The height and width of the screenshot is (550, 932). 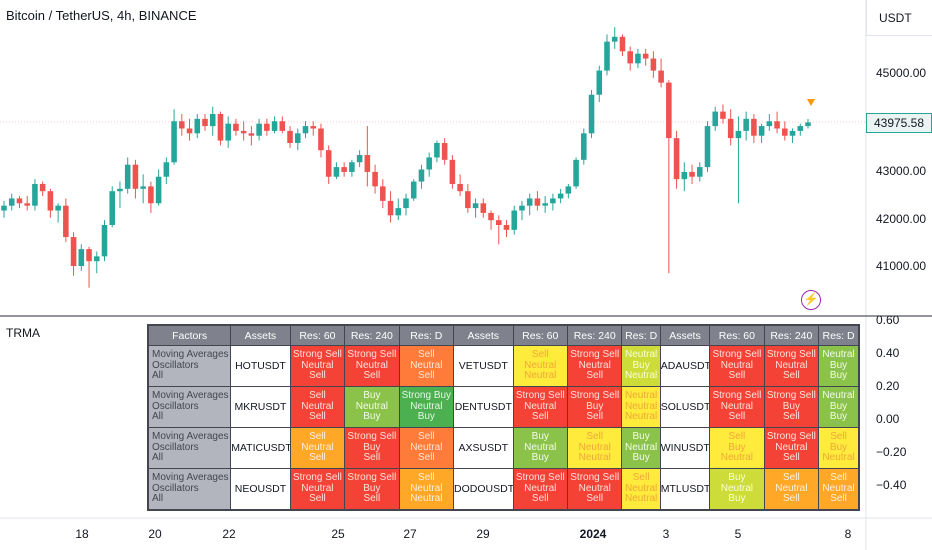 What do you see at coordinates (410, 534) in the screenshot?
I see `time-axis-label: 27` at bounding box center [410, 534].